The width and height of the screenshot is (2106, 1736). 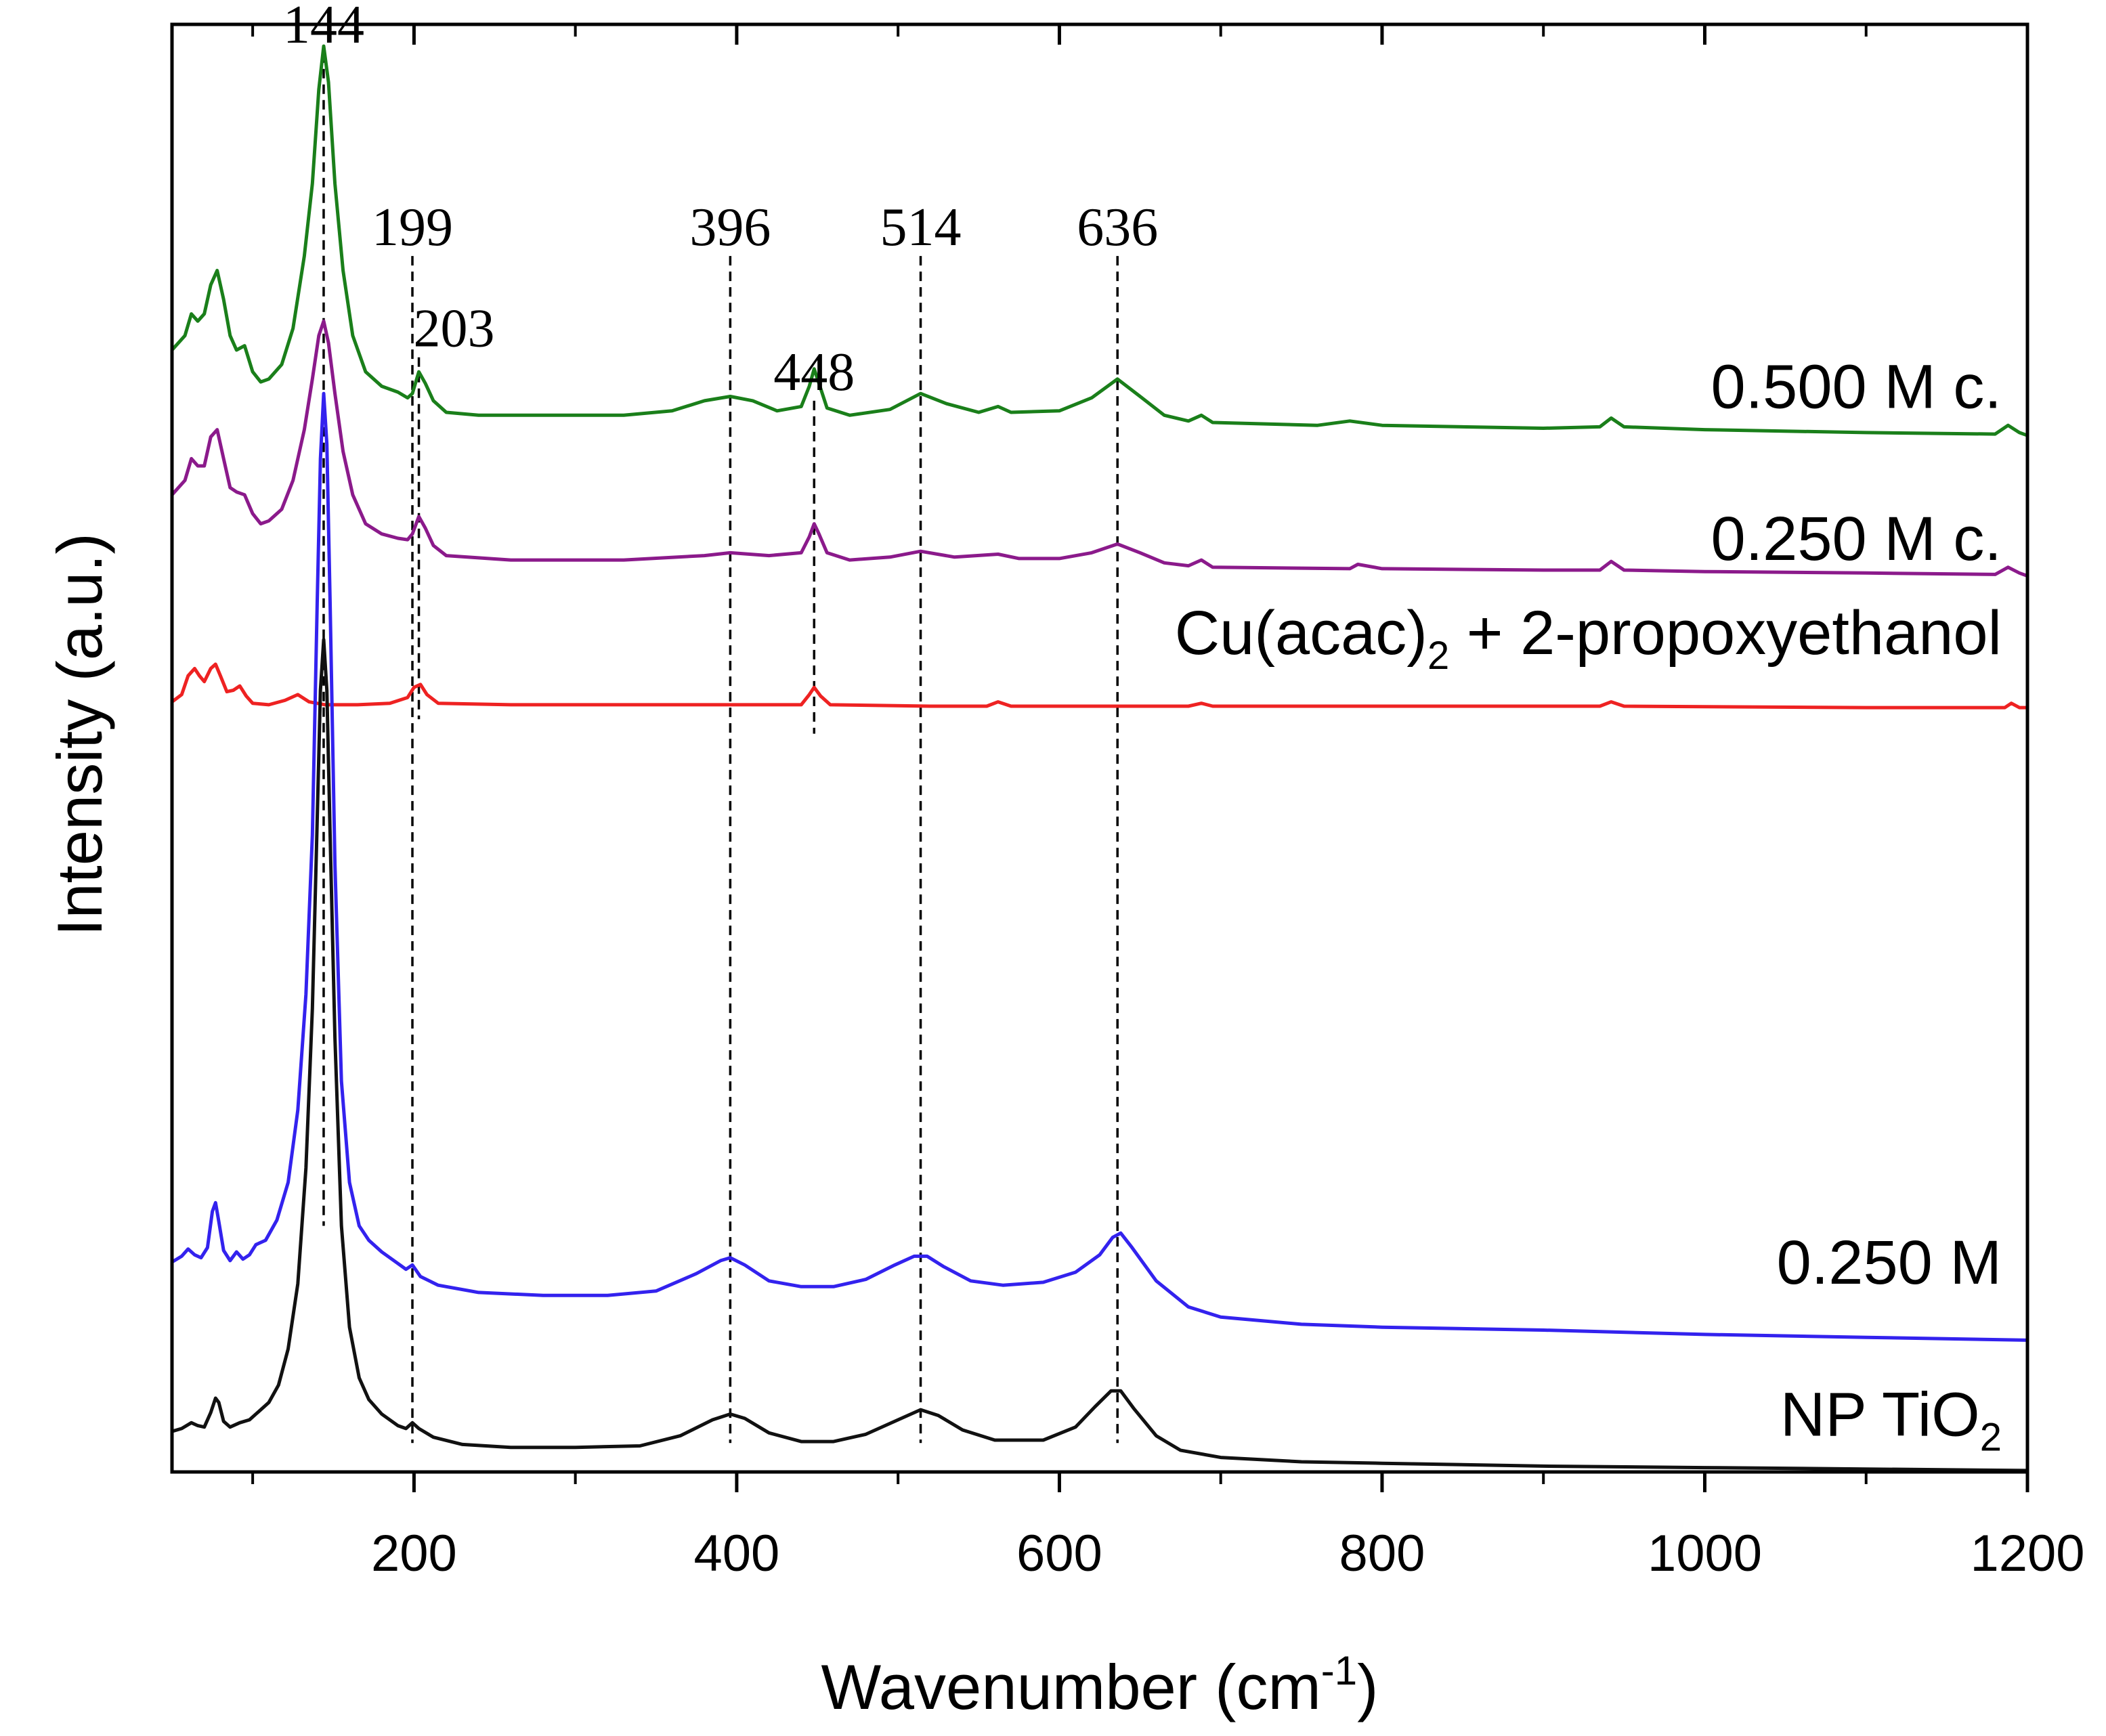 I want to click on peak-label-396: 396, so click(x=730, y=227).